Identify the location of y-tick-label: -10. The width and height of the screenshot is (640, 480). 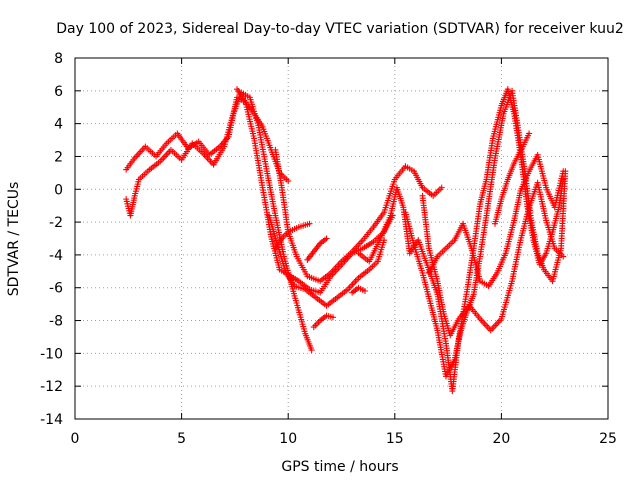
(51, 354).